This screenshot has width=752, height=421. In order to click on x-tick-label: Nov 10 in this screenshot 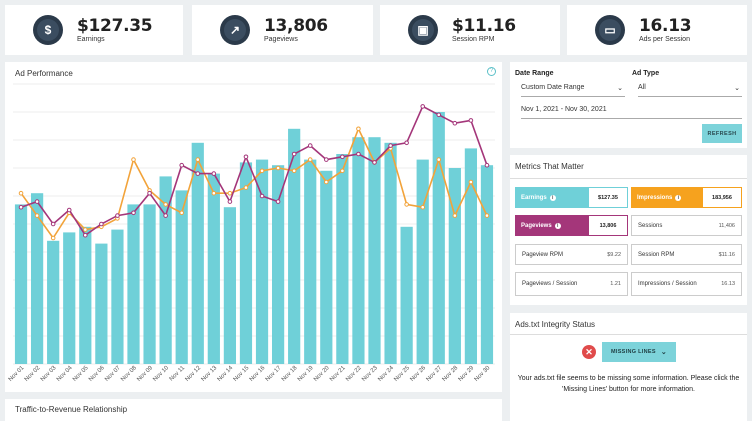, I will do `click(161, 374)`.